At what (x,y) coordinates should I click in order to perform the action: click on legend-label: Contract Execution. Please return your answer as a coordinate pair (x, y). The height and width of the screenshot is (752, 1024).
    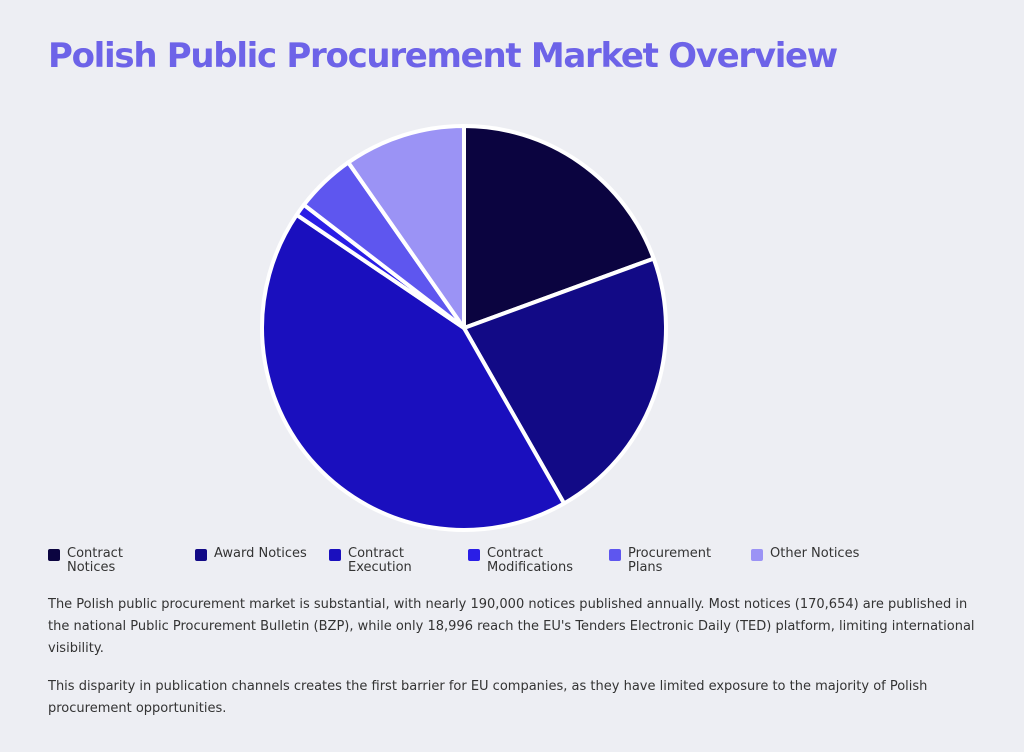
    Looking at the image, I should click on (380, 560).